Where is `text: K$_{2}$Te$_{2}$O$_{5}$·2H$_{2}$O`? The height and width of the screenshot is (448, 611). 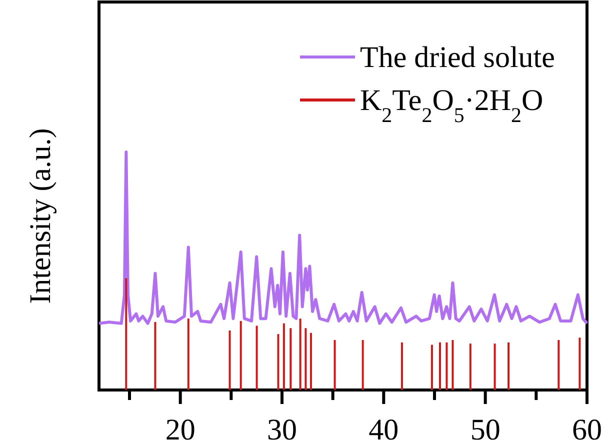
text: K$_{2}$Te$_{2}$O$_{5}$·2H$_{2}$O is located at coordinates (452, 105).